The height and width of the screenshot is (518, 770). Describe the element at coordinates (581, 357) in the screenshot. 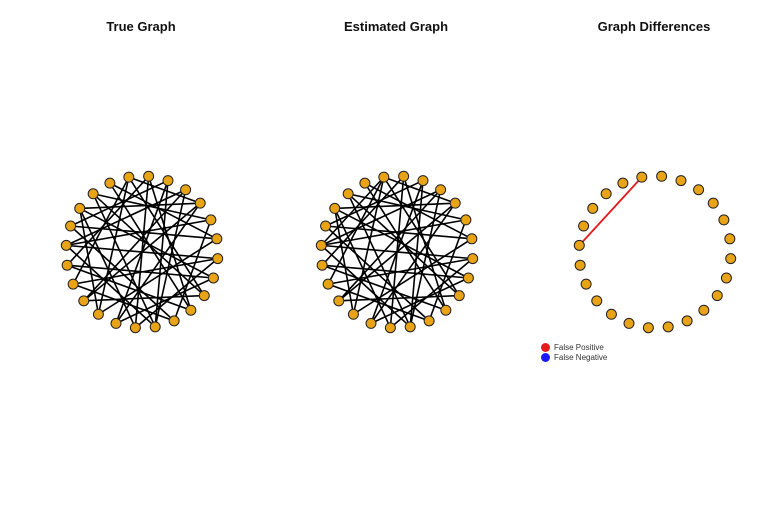

I see `legend-label-false-negative: False Negative` at that location.